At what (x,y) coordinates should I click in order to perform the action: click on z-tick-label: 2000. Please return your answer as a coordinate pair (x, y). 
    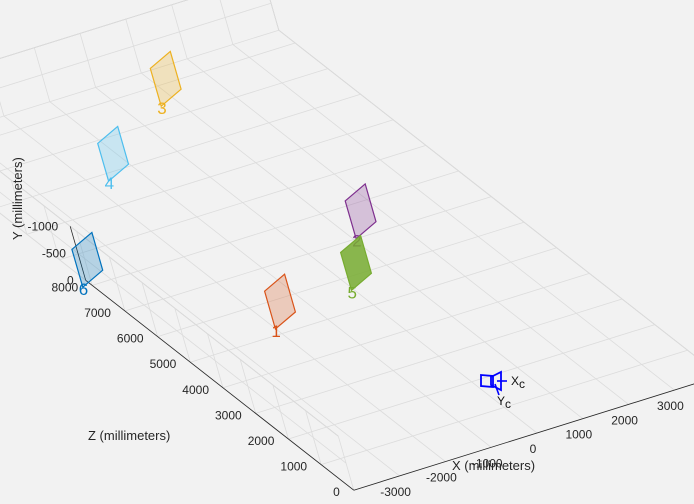
    Looking at the image, I should click on (261, 441).